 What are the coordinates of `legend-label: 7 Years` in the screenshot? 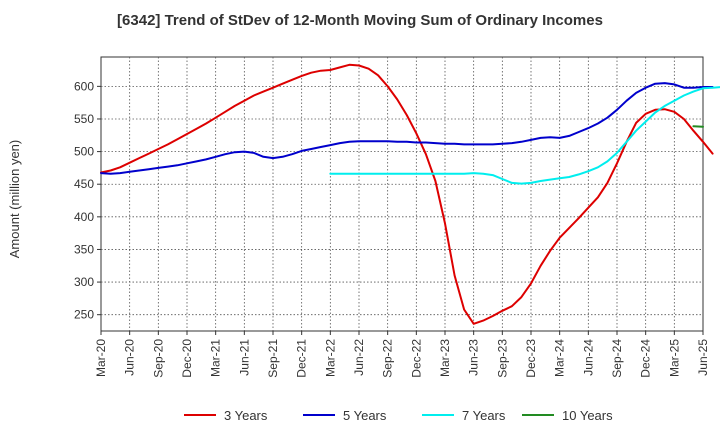 It's located at (484, 415).